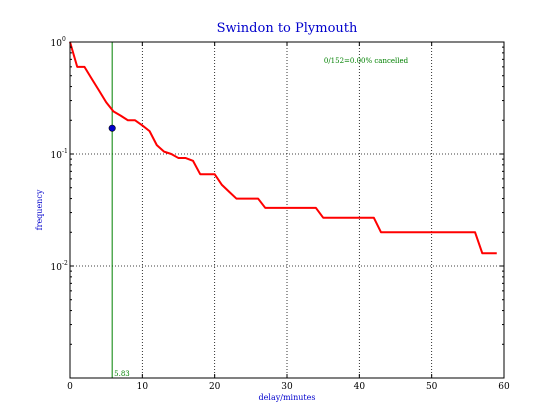  Describe the element at coordinates (504, 387) in the screenshot. I see `x-tick-label: 60` at that location.